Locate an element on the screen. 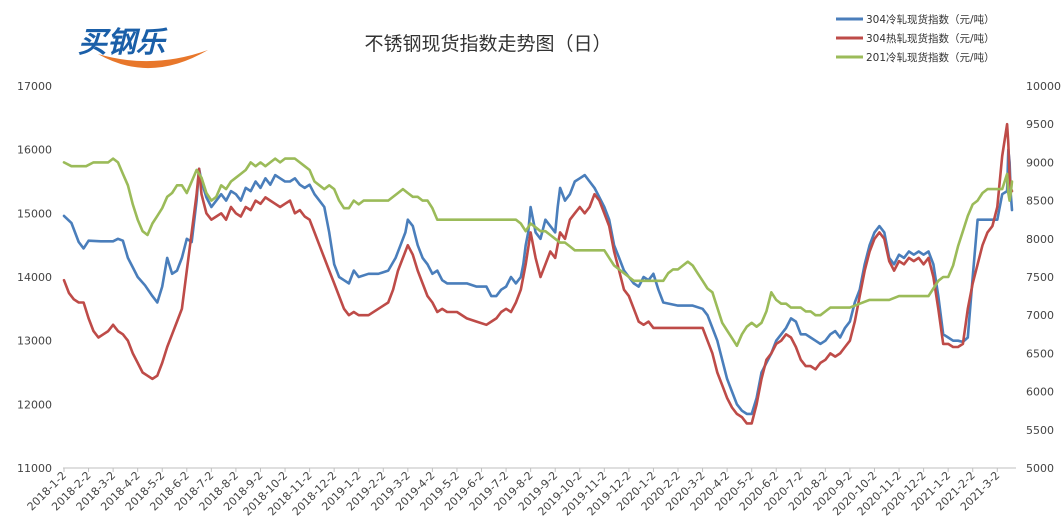  left-tick-label: 12000 is located at coordinates (34, 404).